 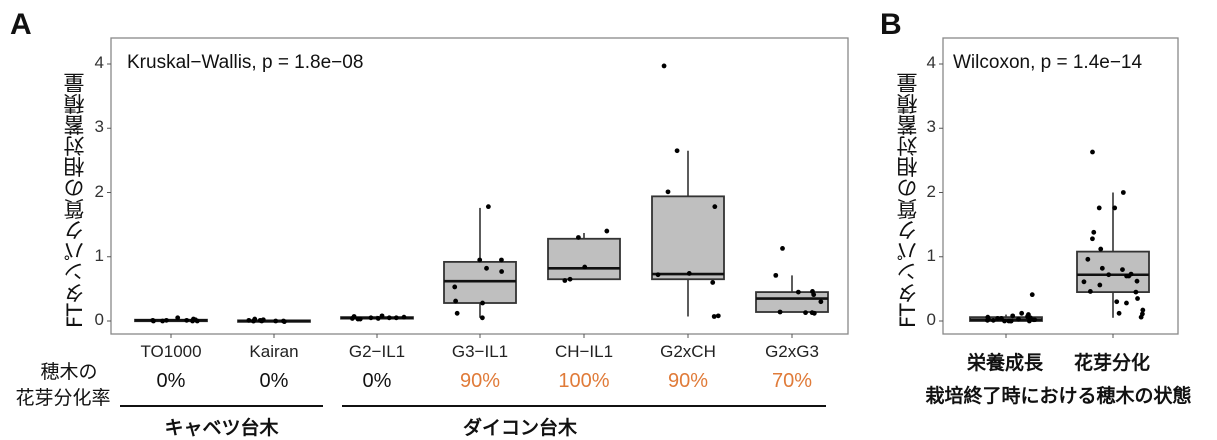 I want to click on y-tick-b-4: 4, so click(x=931, y=62).